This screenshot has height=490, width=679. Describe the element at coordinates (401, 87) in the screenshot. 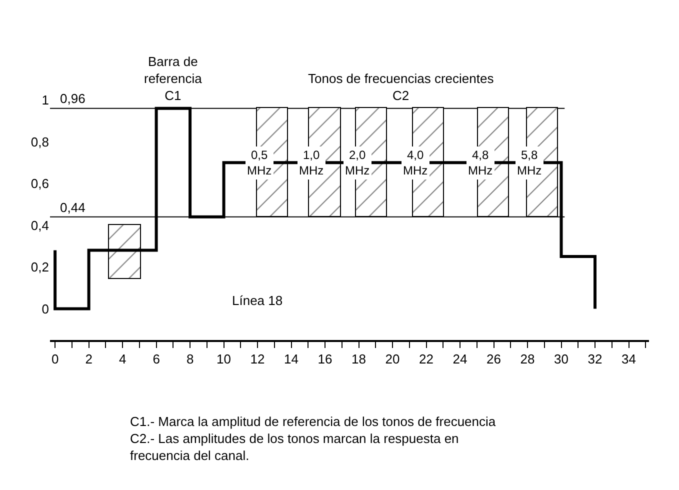

I see `annotation: Tonos de frecuencias crecientes C2` at that location.